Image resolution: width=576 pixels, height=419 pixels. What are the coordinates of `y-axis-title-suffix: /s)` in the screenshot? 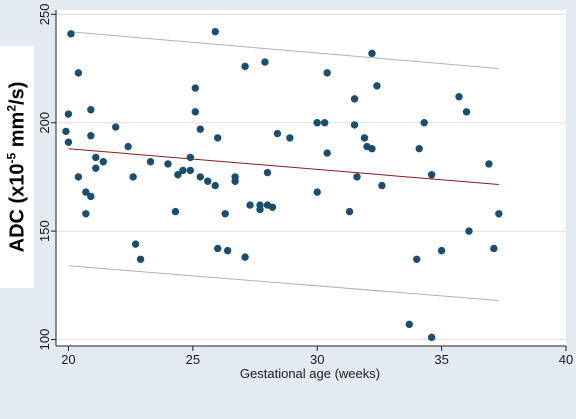 It's located at (17, 93).